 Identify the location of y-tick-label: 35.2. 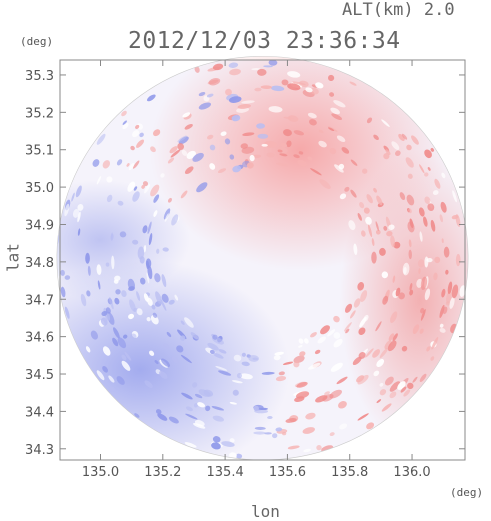
(39, 113).